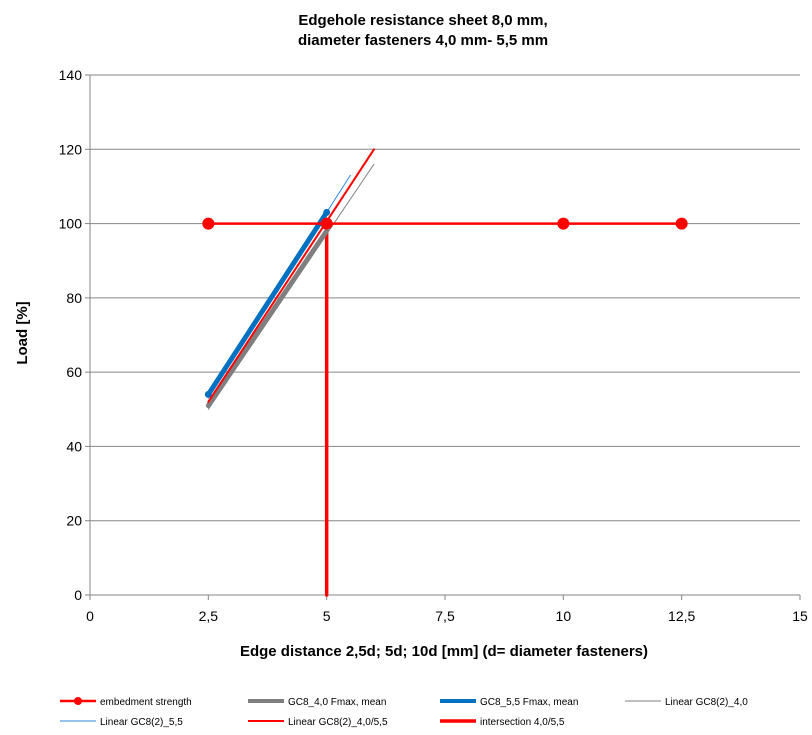 The height and width of the screenshot is (735, 812). Describe the element at coordinates (146, 702) in the screenshot. I see `legend-label: embedment strength` at that location.